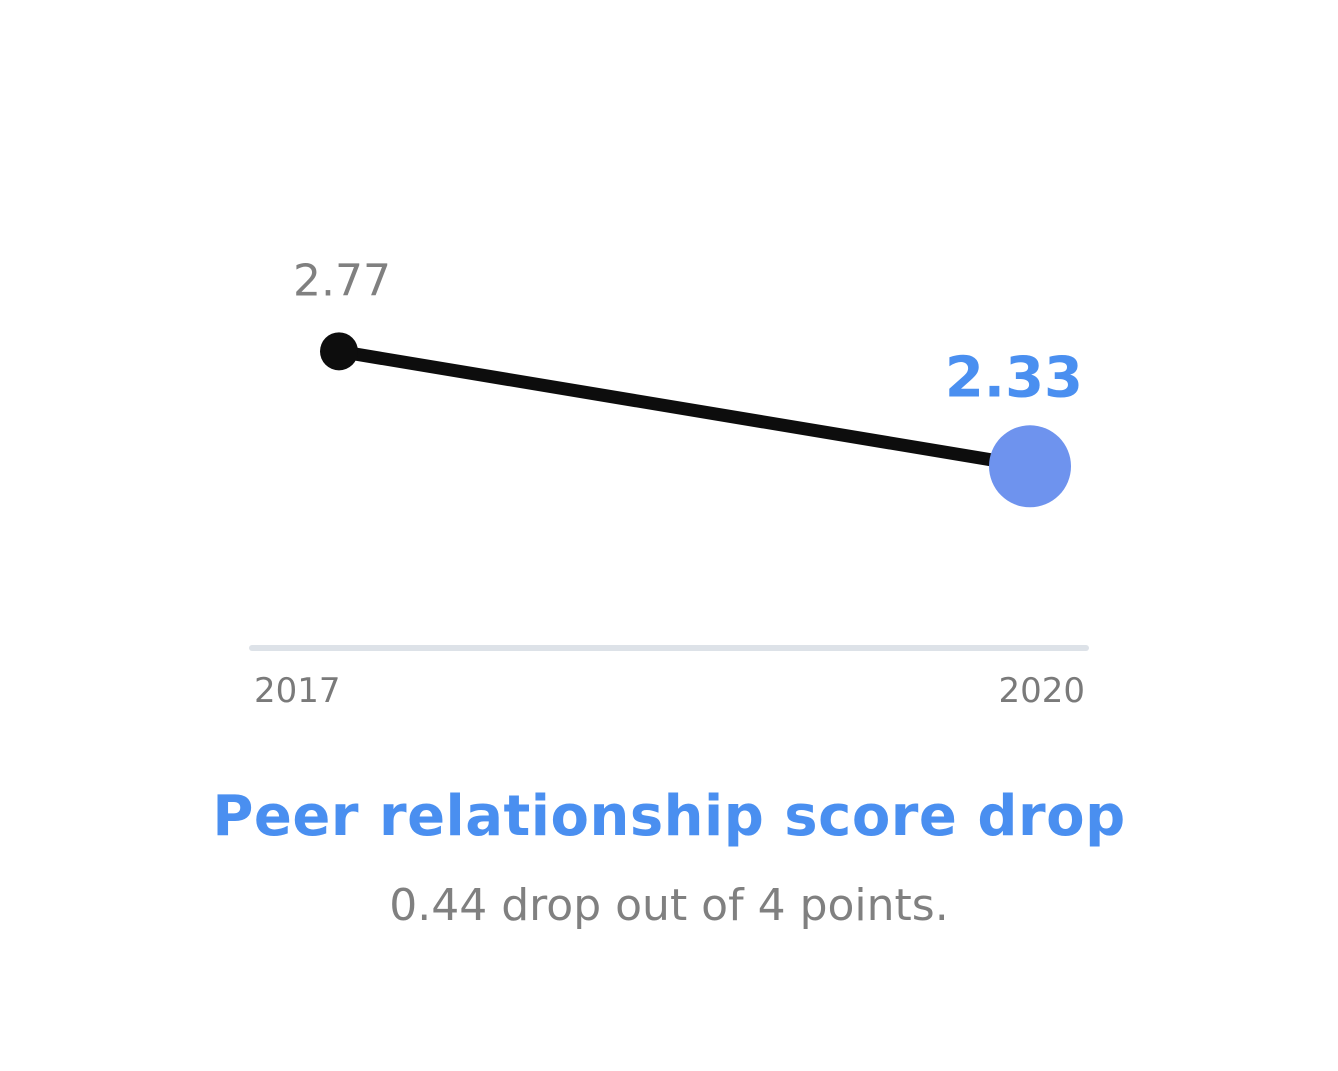  Describe the element at coordinates (1014, 377) in the screenshot. I see `data-label-2020: 2.33` at that location.